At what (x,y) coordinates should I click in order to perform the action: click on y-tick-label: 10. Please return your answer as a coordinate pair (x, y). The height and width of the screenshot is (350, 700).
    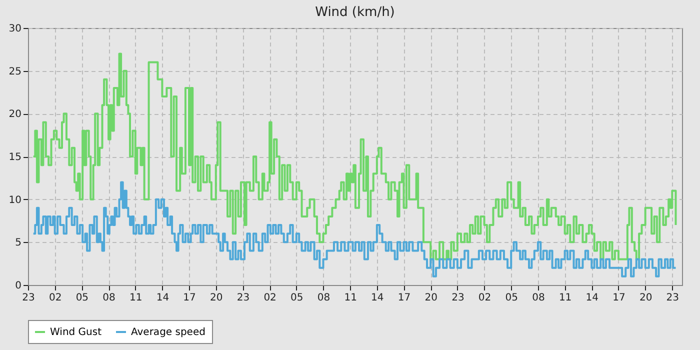
    Looking at the image, I should click on (15, 200).